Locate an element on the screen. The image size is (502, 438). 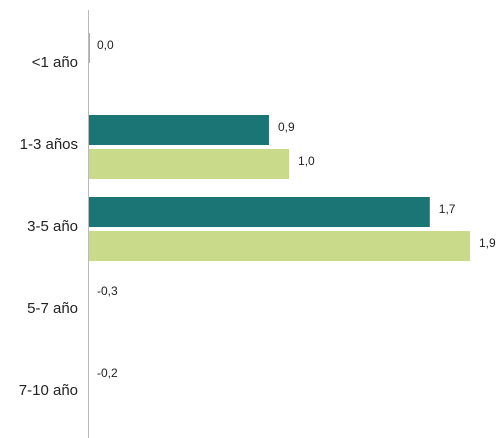
y-tick-label: <1 año is located at coordinates (55, 62).